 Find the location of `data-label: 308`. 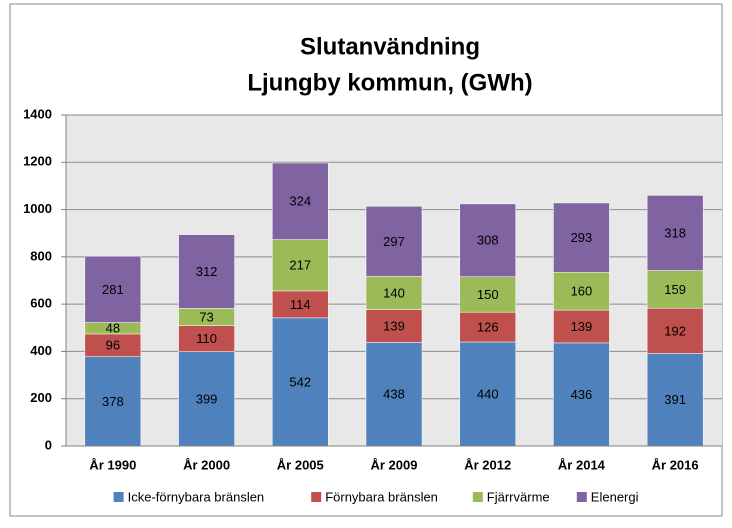

data-label: 308 is located at coordinates (488, 240).